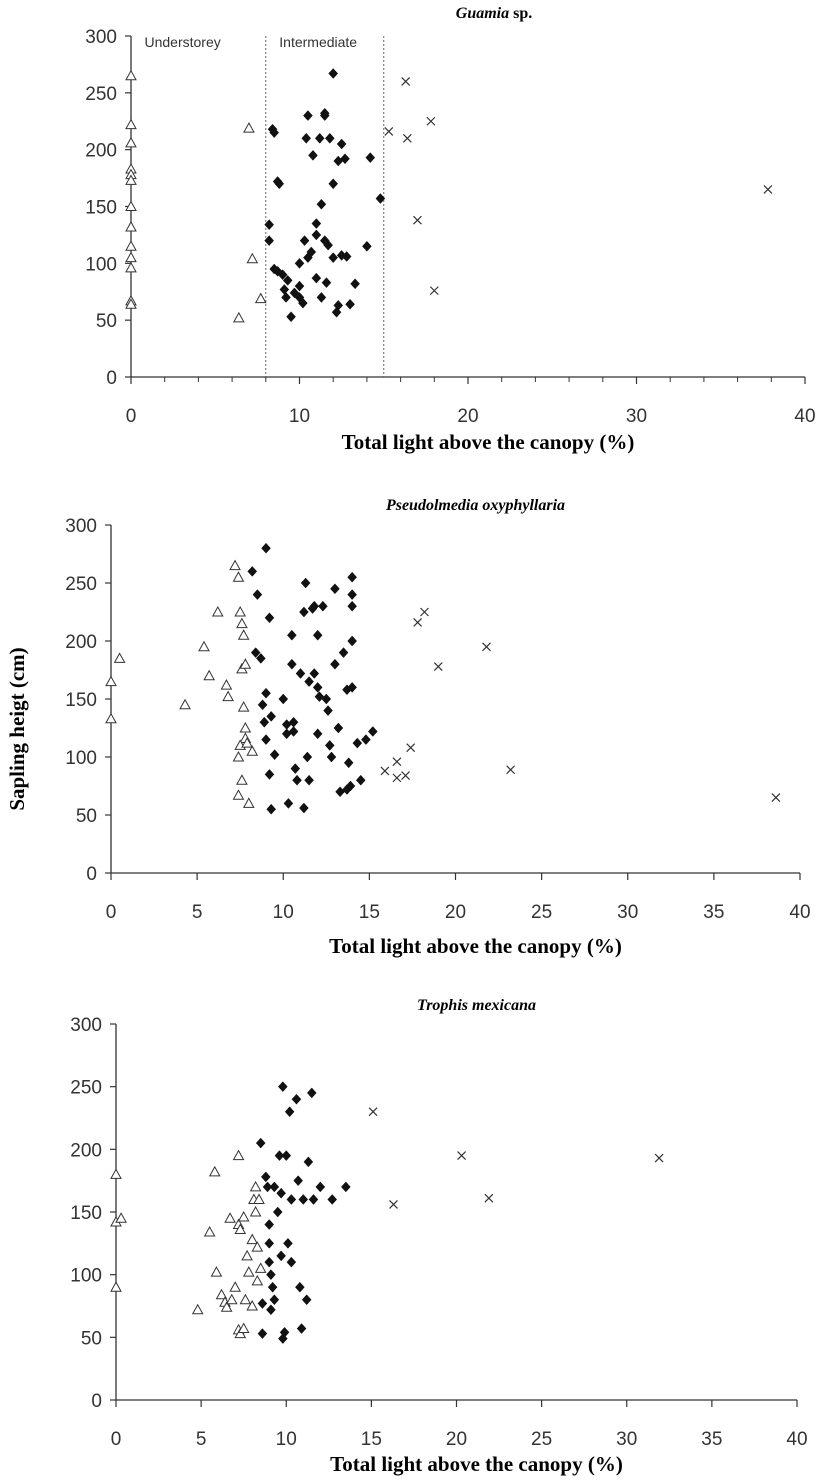  What do you see at coordinates (86, 1276) in the screenshot?
I see `y-tick-label: 100` at bounding box center [86, 1276].